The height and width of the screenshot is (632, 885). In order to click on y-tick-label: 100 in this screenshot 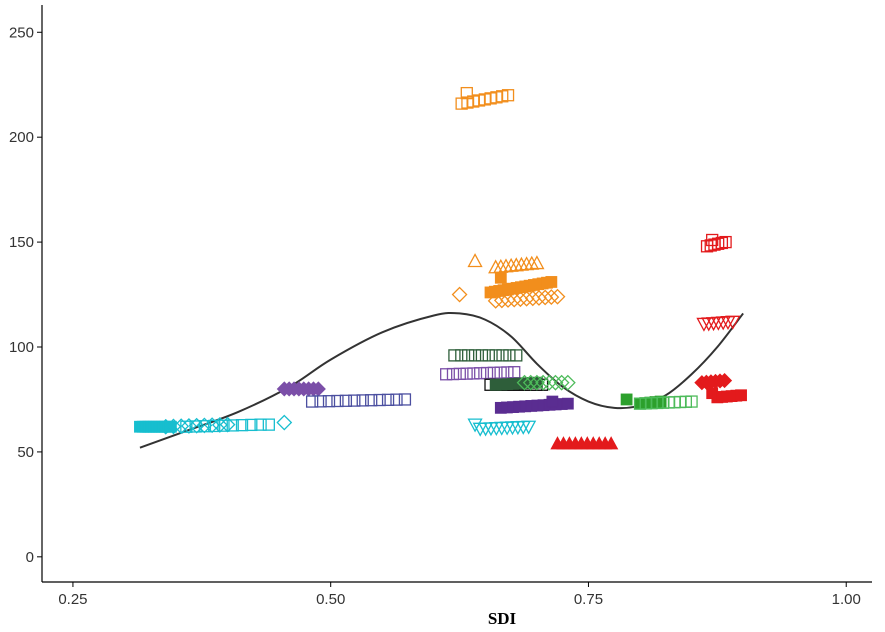, I will do `click(21, 347)`.